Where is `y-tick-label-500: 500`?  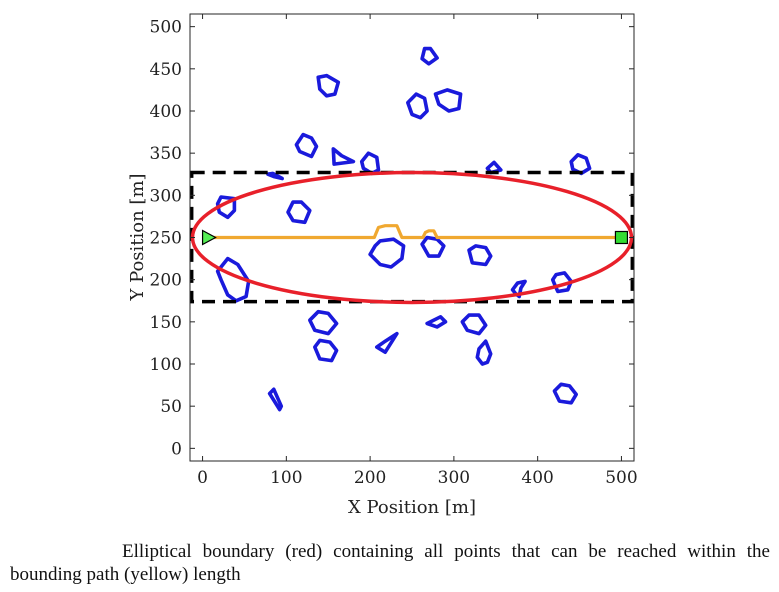 y-tick-label-500: 500 is located at coordinates (166, 28).